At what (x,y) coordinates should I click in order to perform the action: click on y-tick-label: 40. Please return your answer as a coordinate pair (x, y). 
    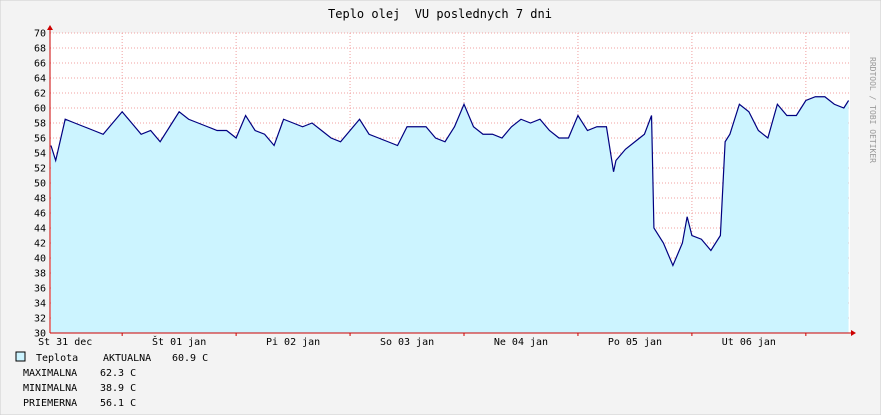
    Looking at the image, I should click on (40, 259).